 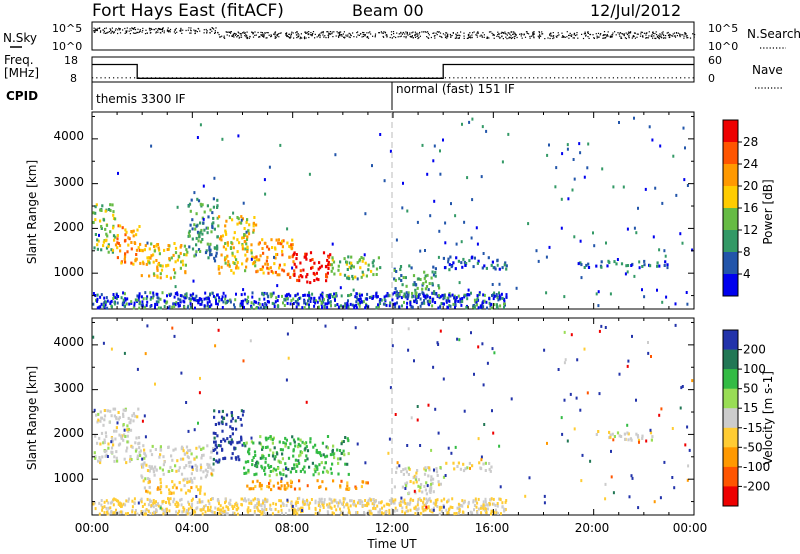 I want to click on xlabel: Time UT, so click(x=391, y=544).